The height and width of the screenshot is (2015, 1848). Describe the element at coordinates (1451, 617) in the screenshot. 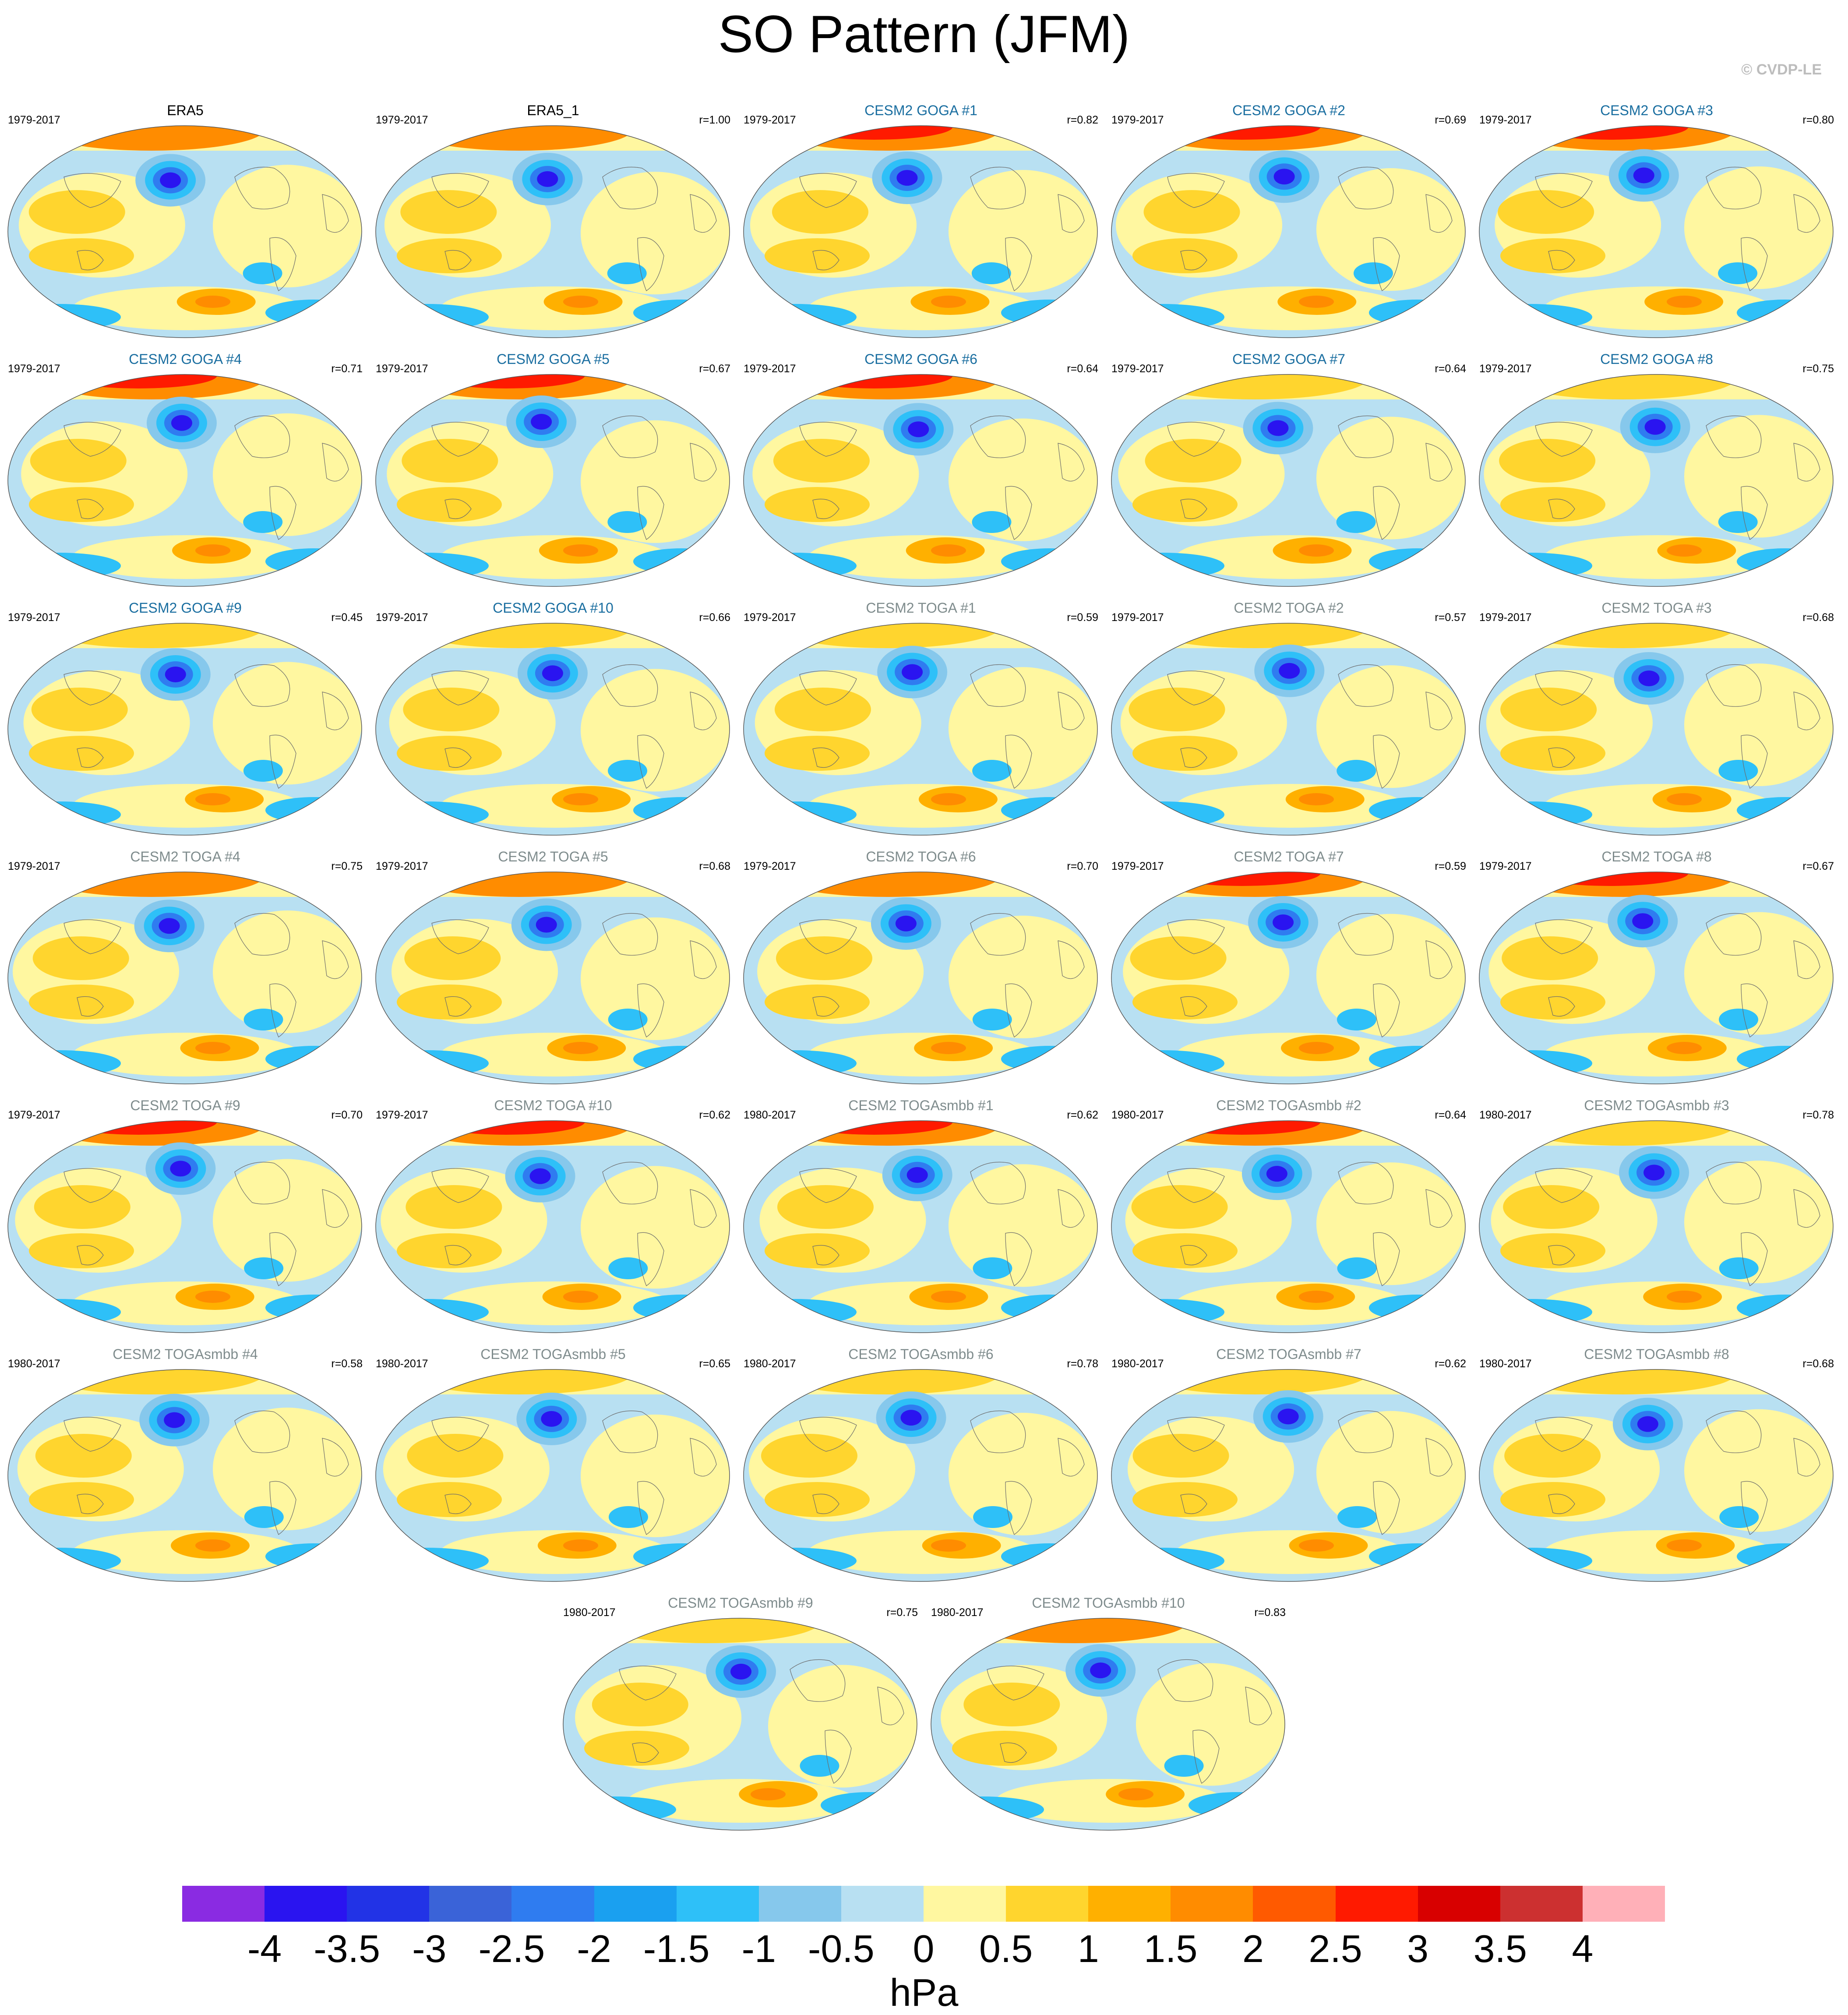

I see `panel-correlation: r=0.57` at that location.